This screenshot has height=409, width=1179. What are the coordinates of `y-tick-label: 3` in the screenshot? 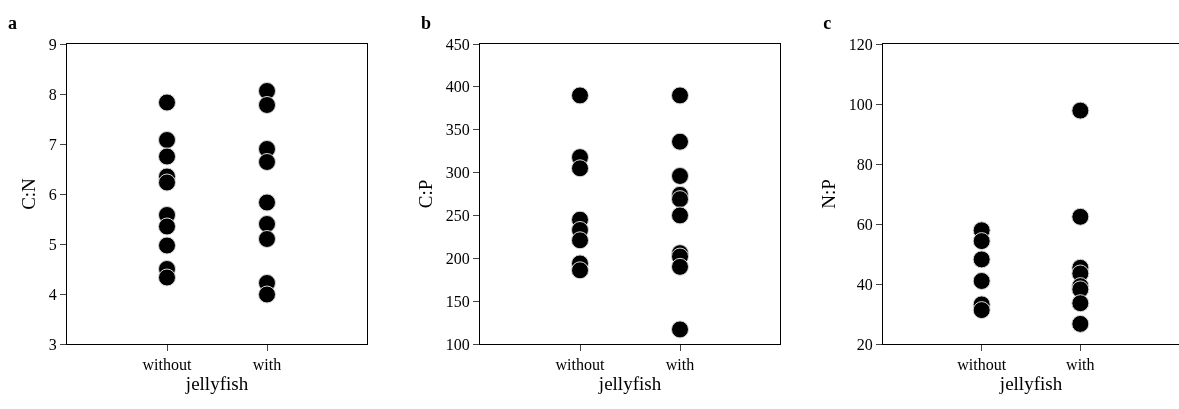 It's located at (52, 344).